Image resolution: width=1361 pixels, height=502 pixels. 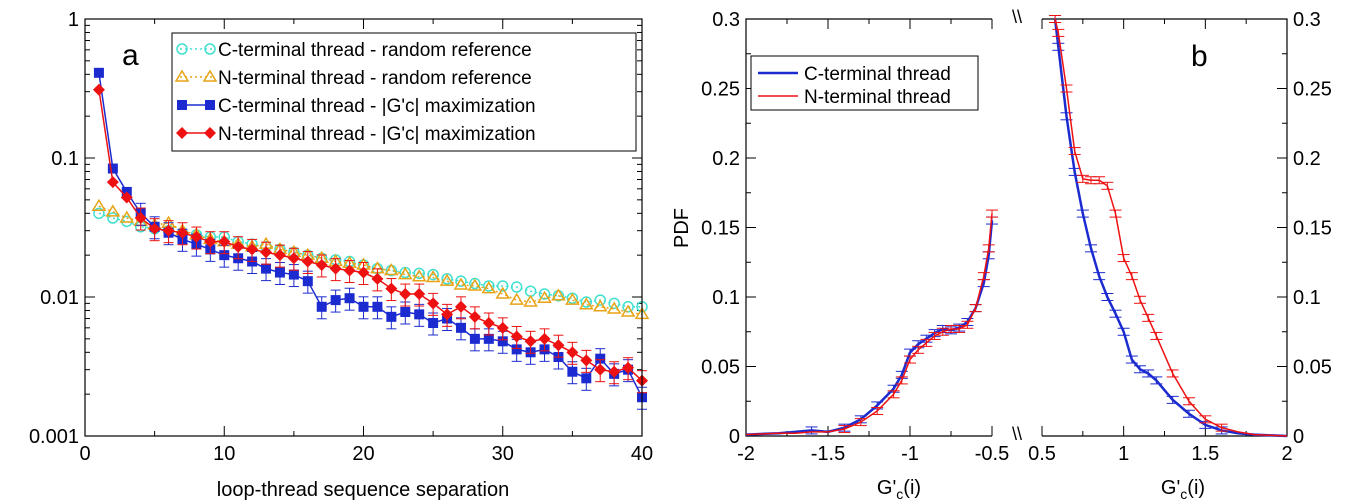 I want to click on y-tick-label: 0.05, so click(x=720, y=368).